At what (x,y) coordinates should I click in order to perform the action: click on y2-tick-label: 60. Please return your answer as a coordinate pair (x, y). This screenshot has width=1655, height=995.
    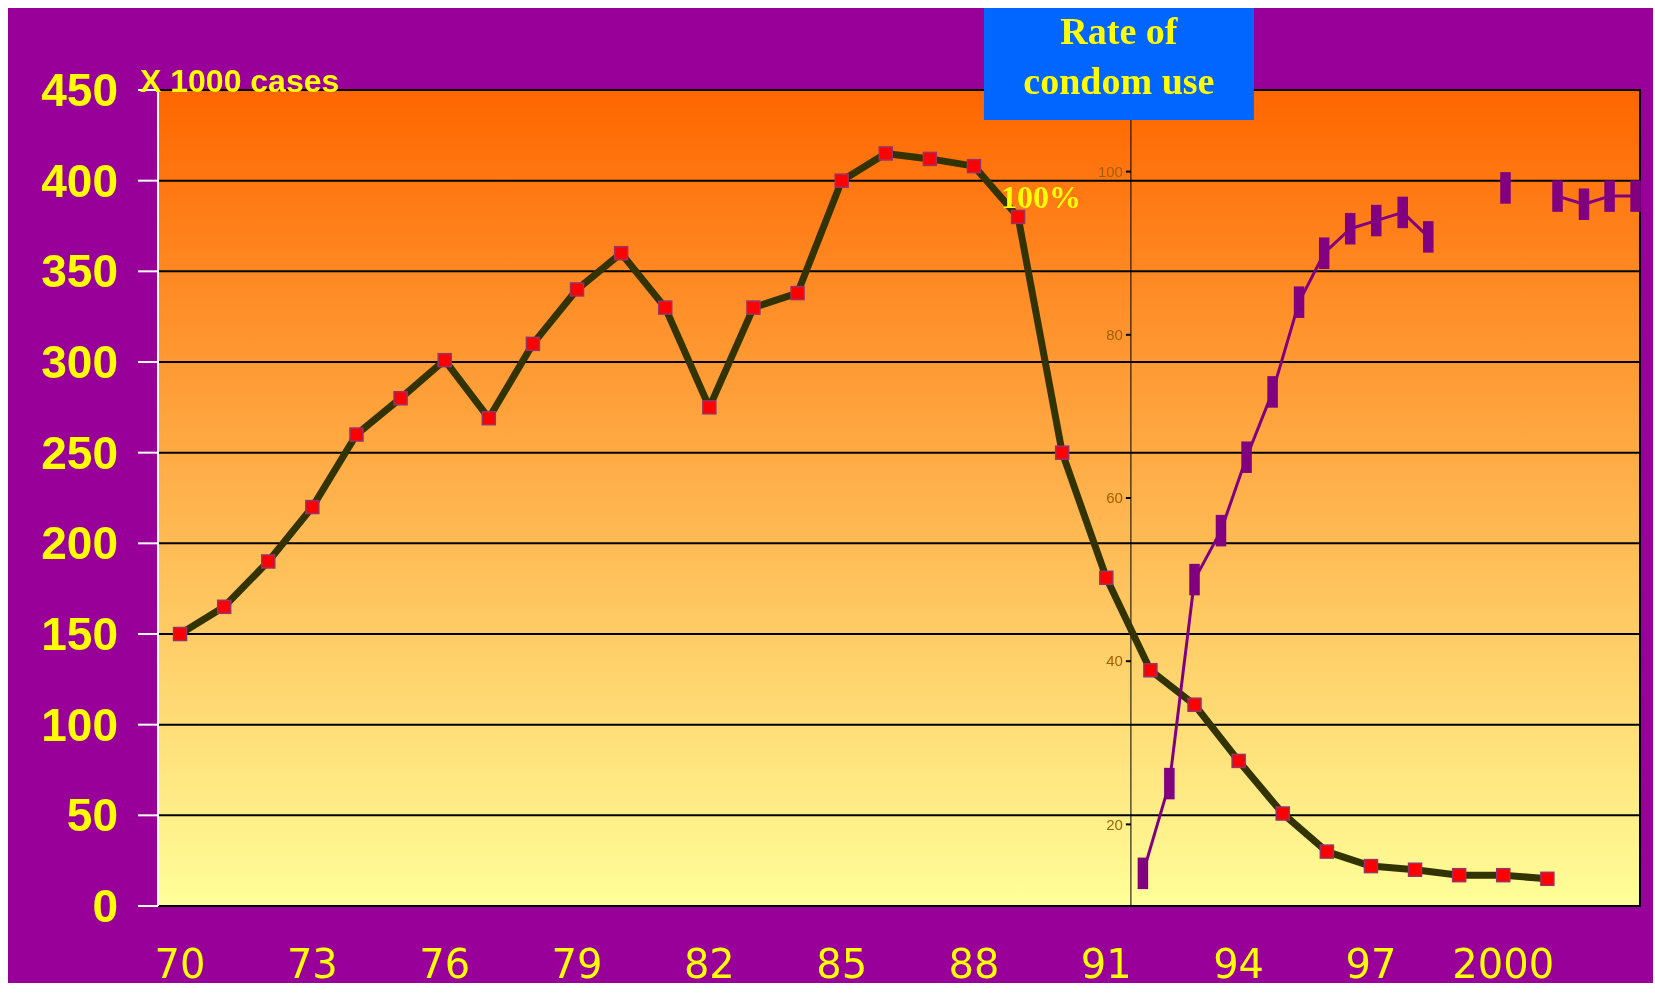
    Looking at the image, I should click on (1114, 498).